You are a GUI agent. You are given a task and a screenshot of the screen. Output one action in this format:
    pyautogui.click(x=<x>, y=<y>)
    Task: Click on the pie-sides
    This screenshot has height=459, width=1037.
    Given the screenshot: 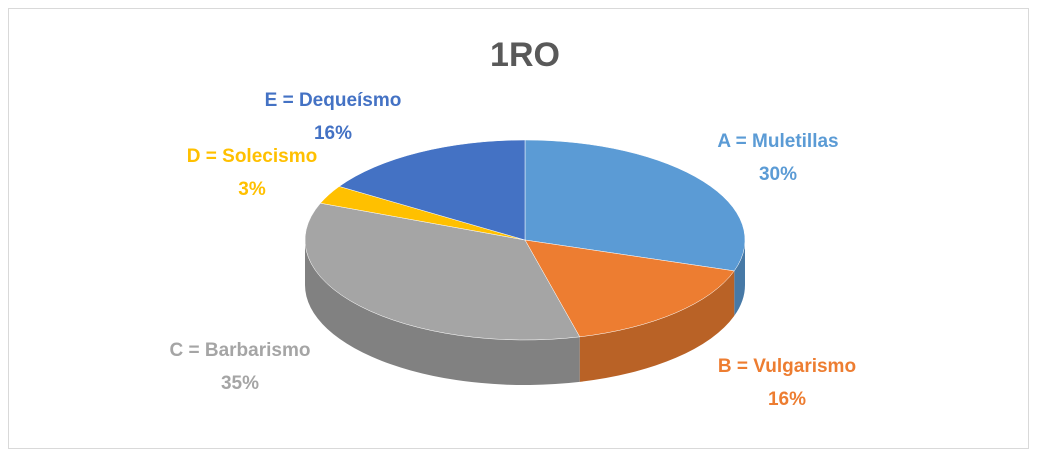 What is the action you would take?
    pyautogui.click(x=524, y=312)
    